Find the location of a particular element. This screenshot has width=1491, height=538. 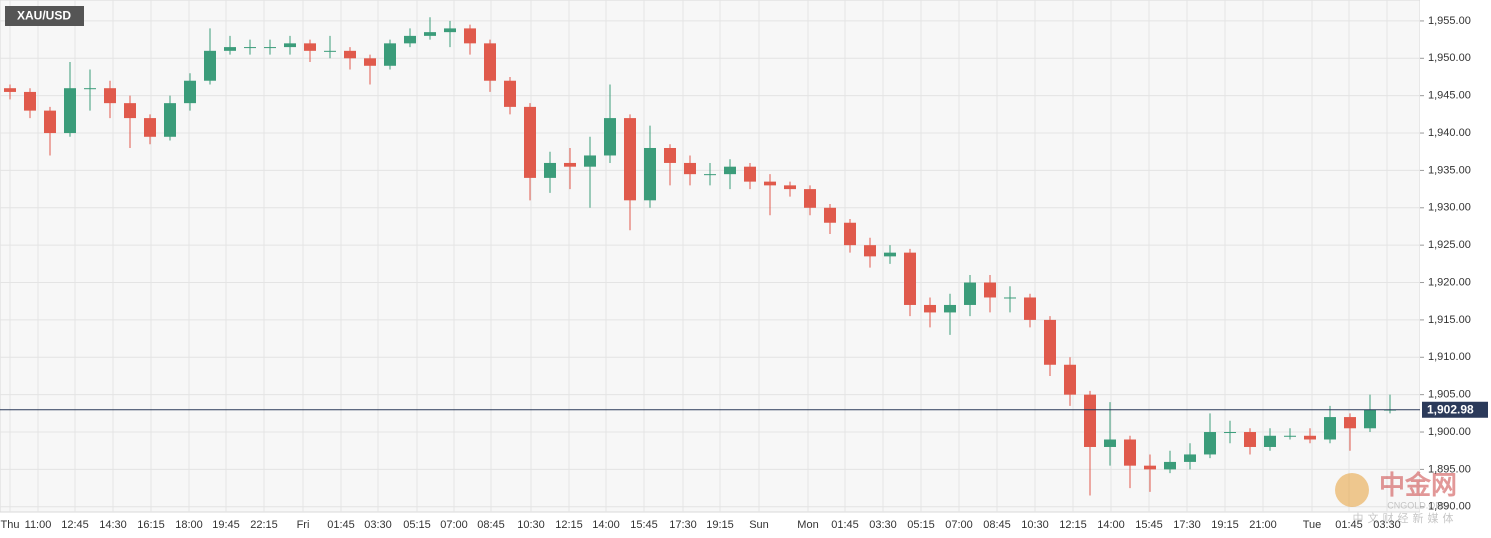

x-tick-label: Tue is located at coordinates (1312, 525).